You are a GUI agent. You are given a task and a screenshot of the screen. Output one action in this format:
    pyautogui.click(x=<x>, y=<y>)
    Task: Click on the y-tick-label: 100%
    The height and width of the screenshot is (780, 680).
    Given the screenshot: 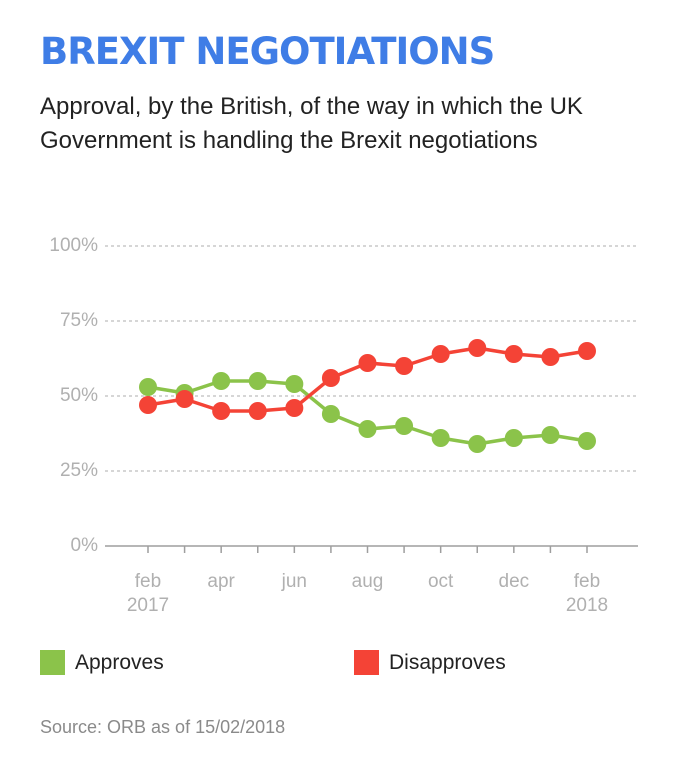 What is the action you would take?
    pyautogui.click(x=73, y=245)
    